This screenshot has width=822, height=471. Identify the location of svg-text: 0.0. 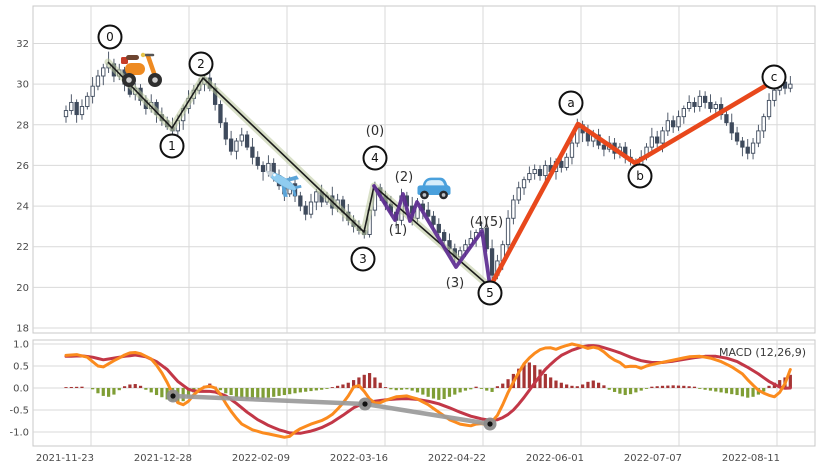
(21, 389).